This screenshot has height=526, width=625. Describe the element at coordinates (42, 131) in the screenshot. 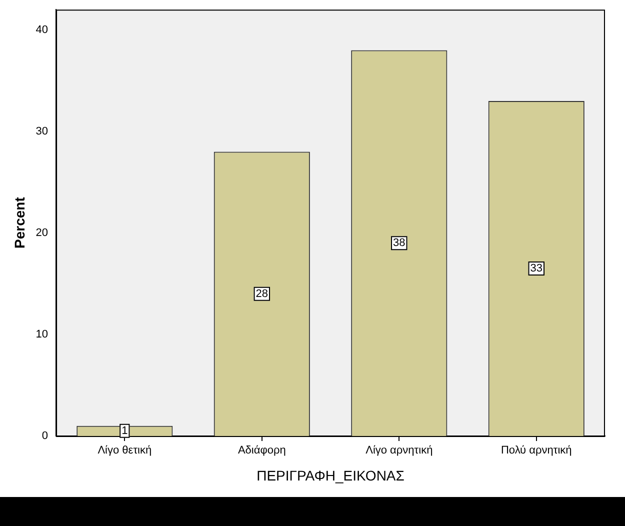

I see `y-tick-label: 30` at that location.